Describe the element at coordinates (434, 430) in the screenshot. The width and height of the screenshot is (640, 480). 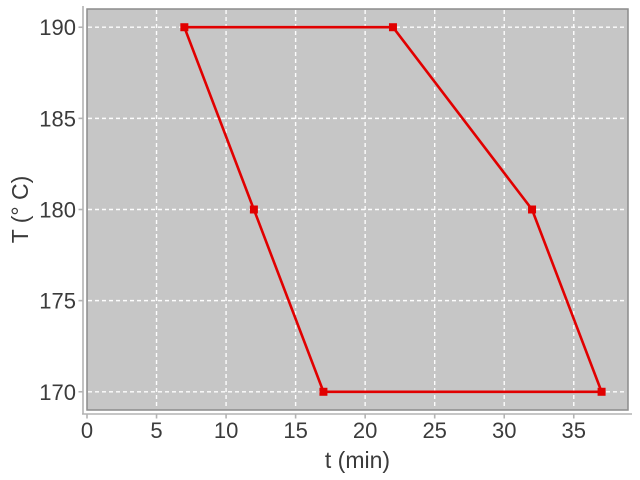
I see `x-tick-label: 25` at that location.